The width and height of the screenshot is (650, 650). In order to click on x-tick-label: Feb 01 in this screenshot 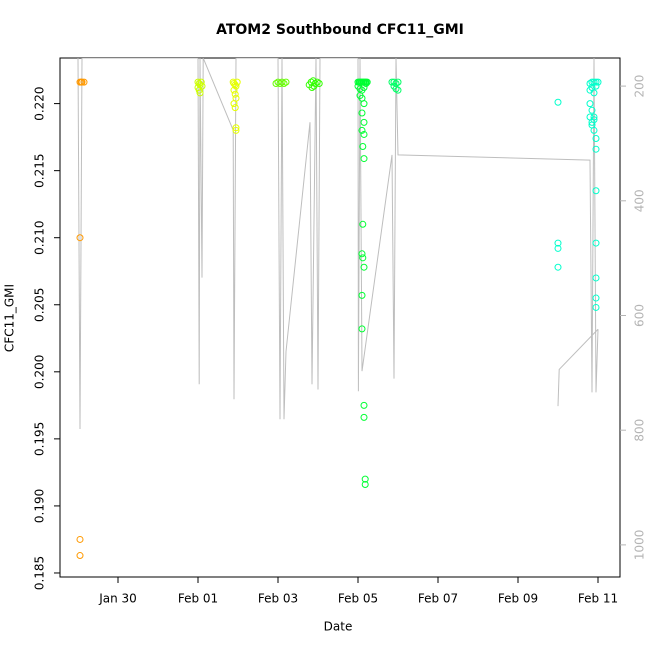, I will do `click(198, 599)`.